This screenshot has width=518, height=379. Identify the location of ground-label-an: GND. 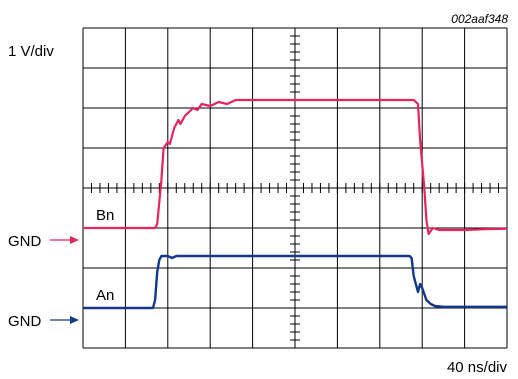
(25, 321).